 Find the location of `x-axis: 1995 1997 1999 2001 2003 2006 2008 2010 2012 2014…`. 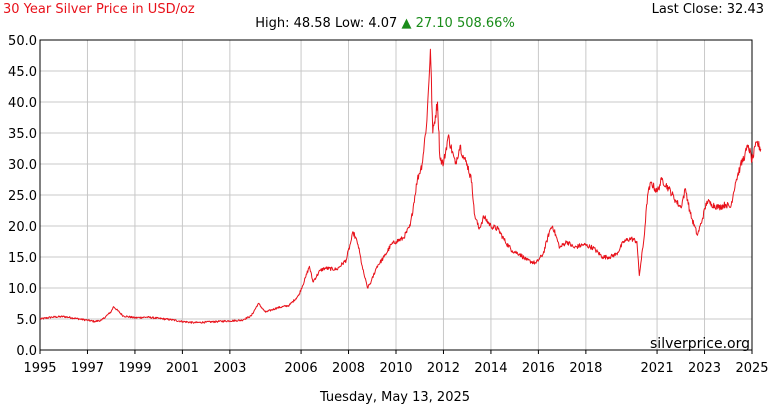

x-axis: 1995 1997 1999 2001 2003 2006 2008 2010 2012 2014… is located at coordinates (396, 363).